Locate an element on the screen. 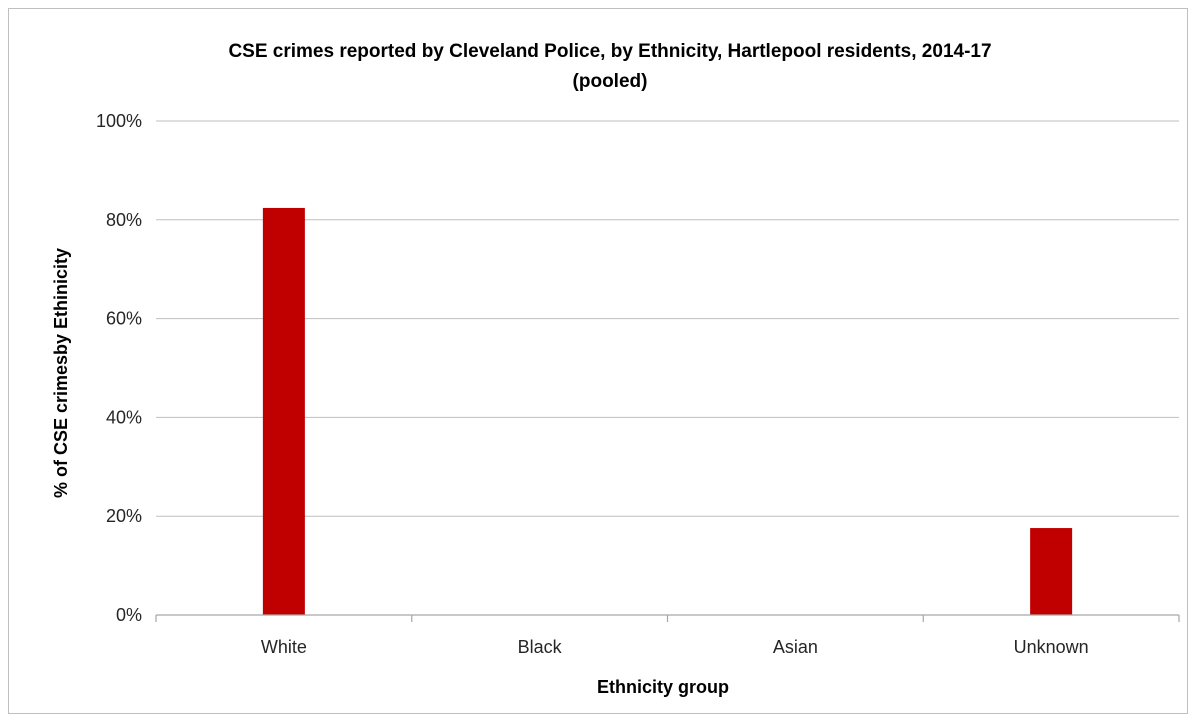  x-axis-title: Ethnicity group is located at coordinates (663, 687).